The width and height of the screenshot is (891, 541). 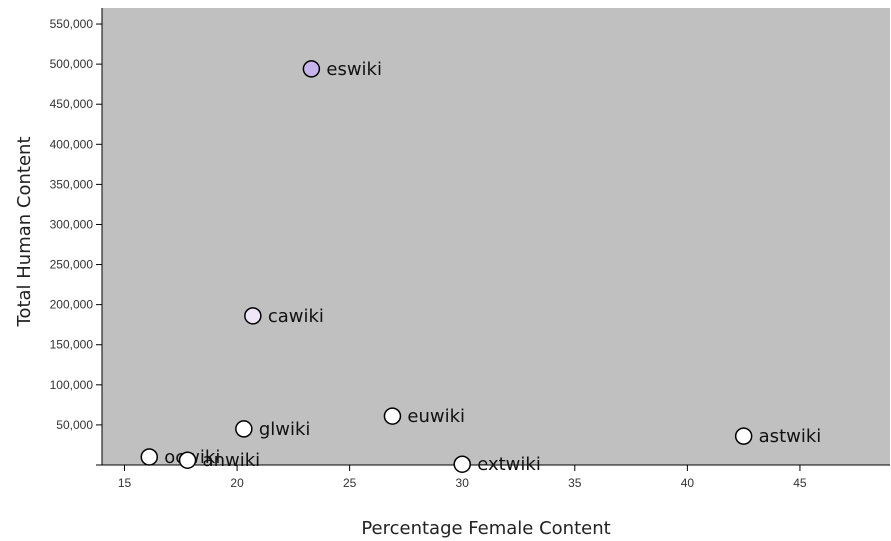 I want to click on data-point: euwiki, so click(x=424, y=416).